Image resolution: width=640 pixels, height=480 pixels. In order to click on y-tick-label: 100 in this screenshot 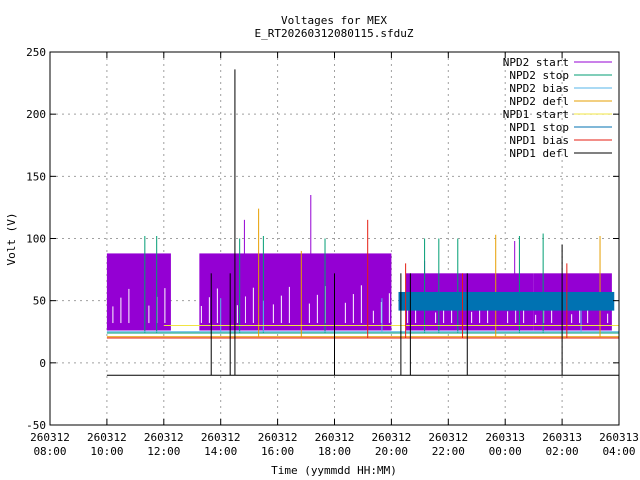, I will do `click(36, 239)`.